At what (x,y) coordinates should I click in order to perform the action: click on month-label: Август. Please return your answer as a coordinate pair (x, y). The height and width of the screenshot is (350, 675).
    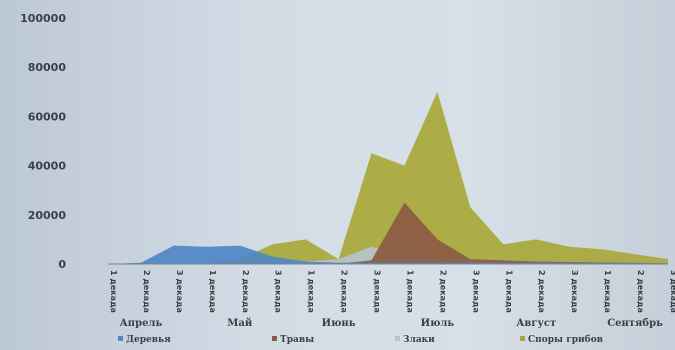
    Looking at the image, I should click on (536, 323).